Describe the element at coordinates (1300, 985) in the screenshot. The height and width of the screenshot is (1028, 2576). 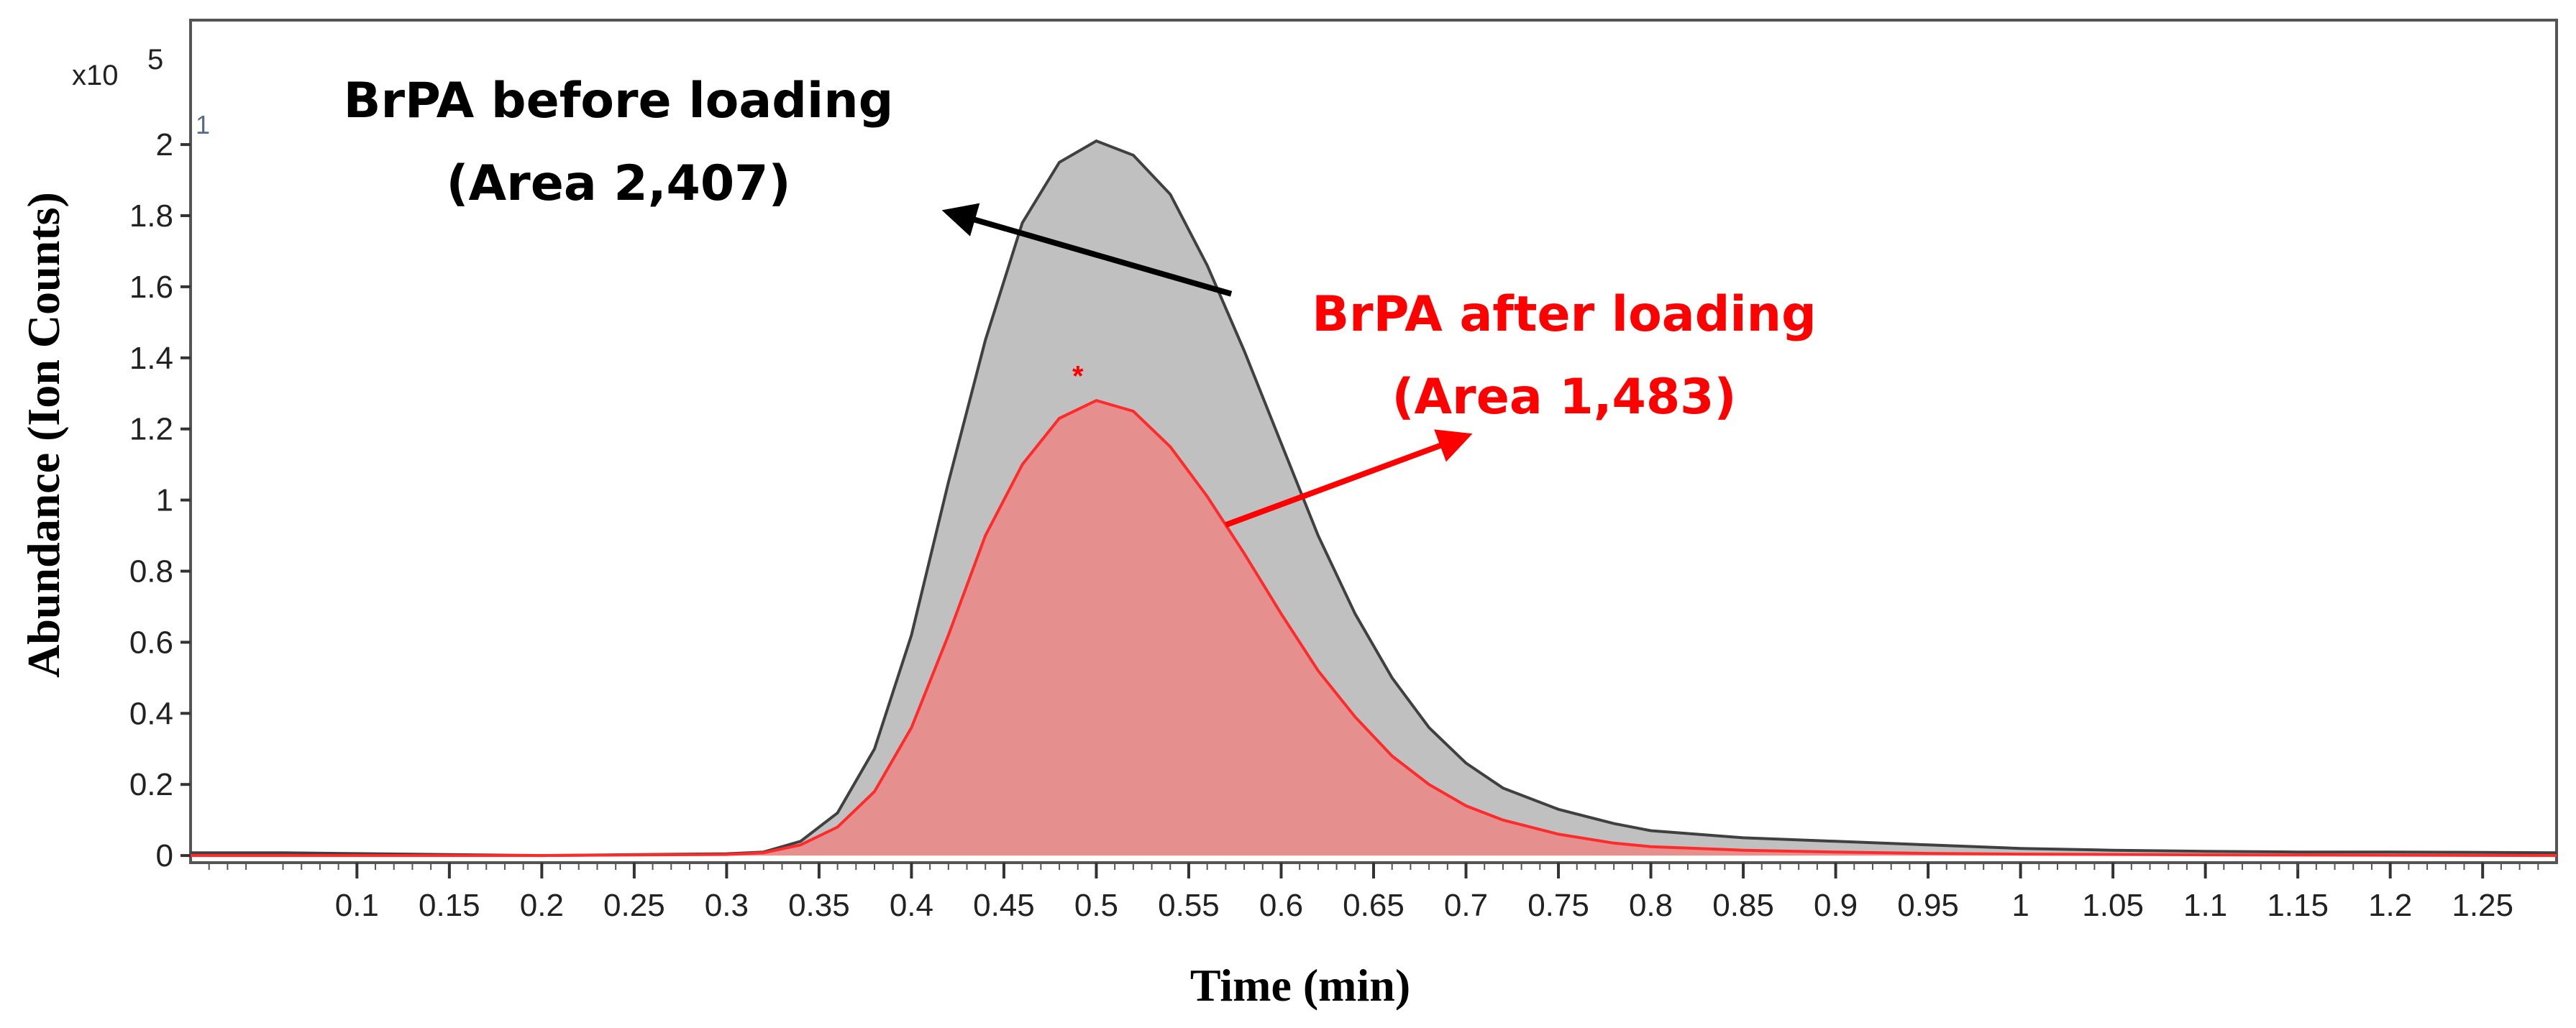
I see `x-axis-title: Time (min)` at that location.